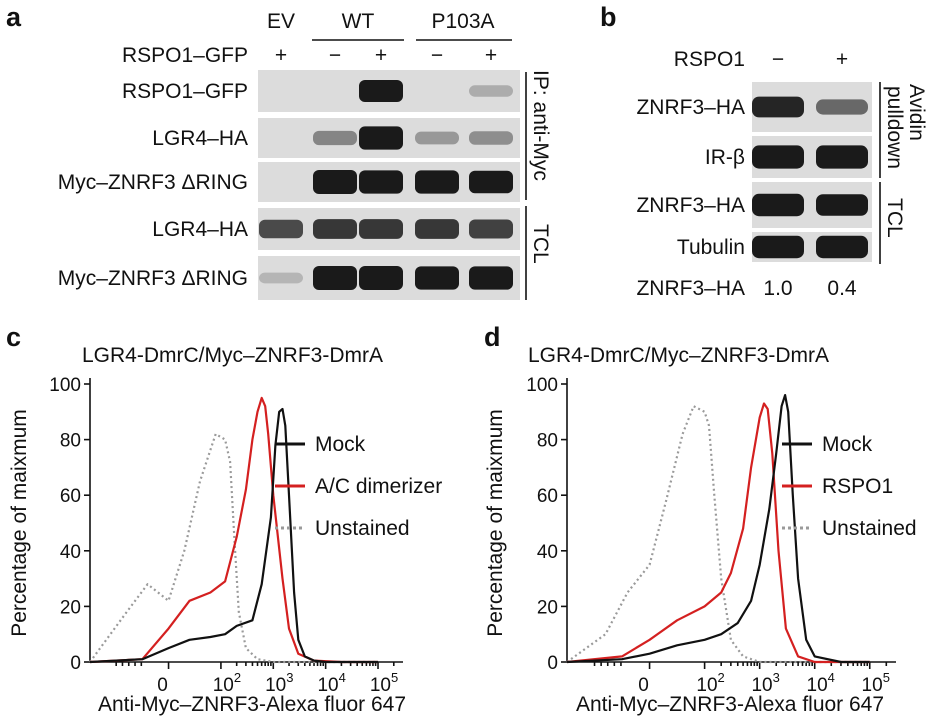  Describe the element at coordinates (437, 55) in the screenshot. I see `treat-sign-a-3: −` at that location.